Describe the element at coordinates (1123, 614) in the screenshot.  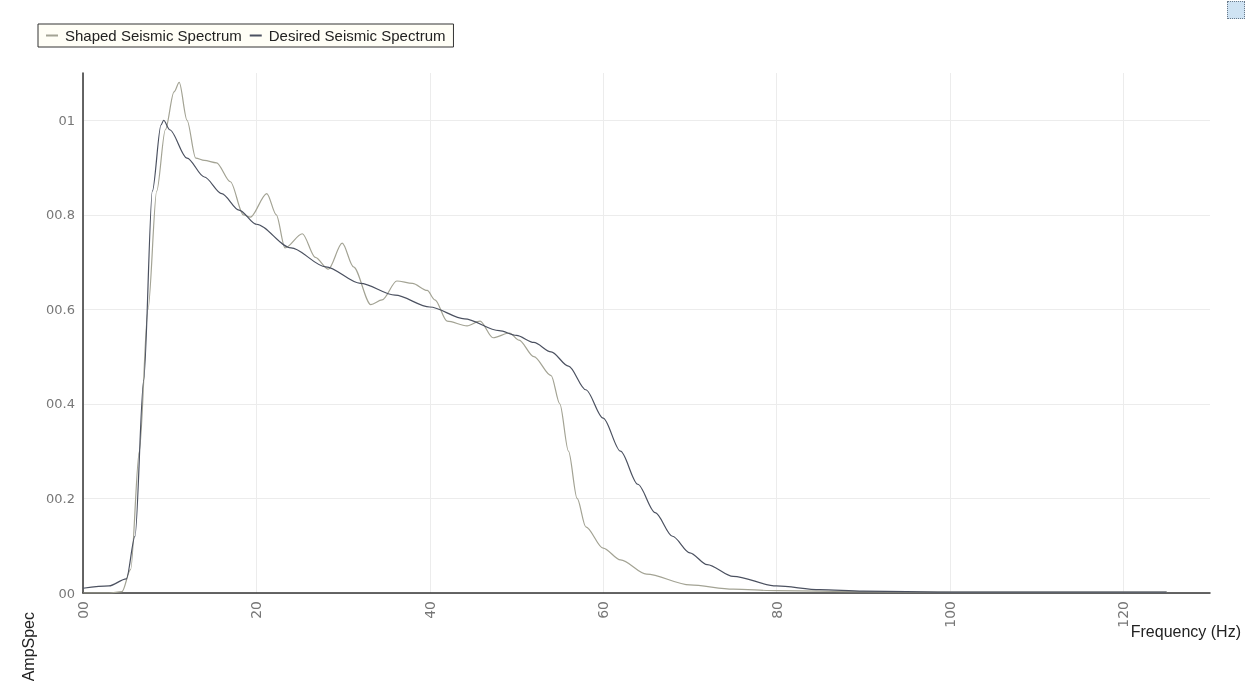
I see `x-tick-label: 120` at that location.